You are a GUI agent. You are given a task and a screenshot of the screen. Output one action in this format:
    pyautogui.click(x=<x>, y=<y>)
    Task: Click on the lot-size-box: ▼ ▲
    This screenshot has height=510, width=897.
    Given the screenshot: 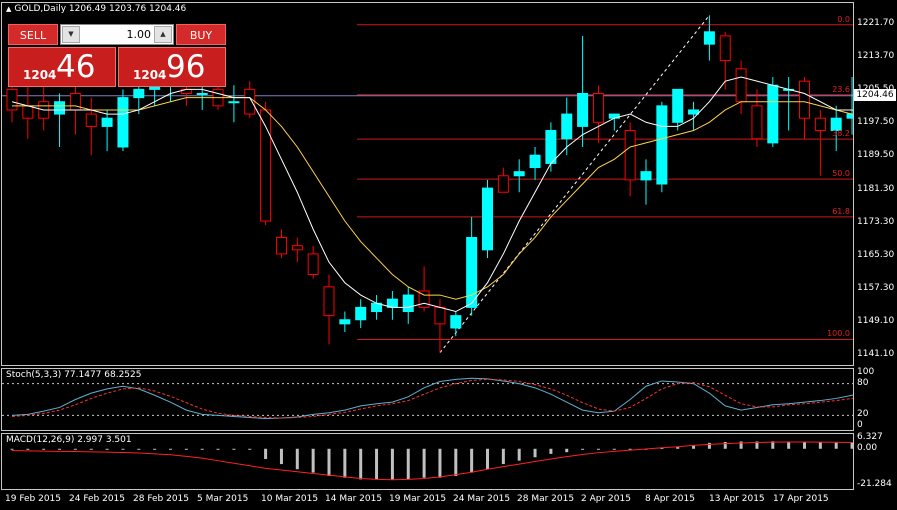 What is the action you would take?
    pyautogui.click(x=117, y=34)
    